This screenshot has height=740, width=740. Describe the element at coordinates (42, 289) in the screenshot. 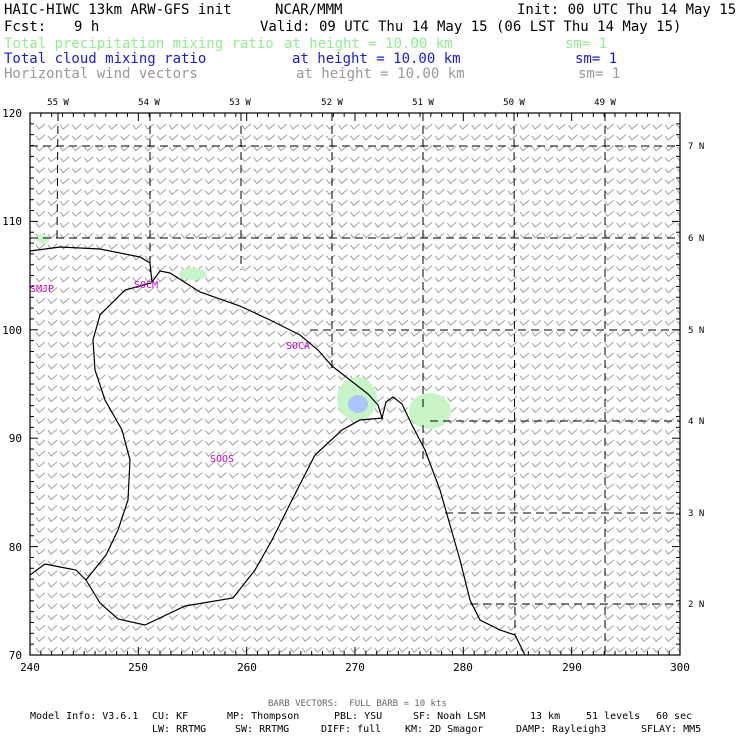

I see `station-smjp: SMJP` at that location.